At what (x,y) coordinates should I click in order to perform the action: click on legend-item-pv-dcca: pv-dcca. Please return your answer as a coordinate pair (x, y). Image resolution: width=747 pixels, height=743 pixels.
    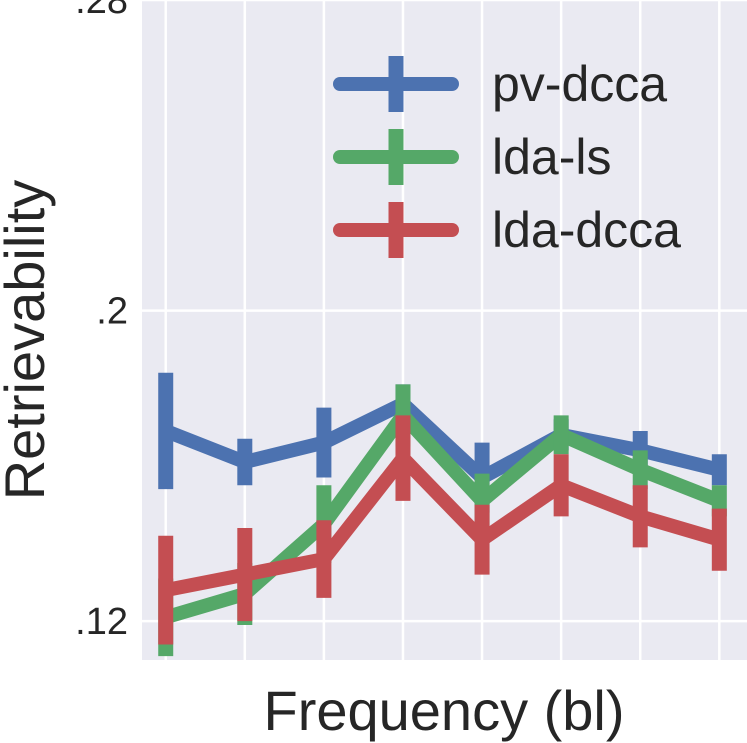
    Looking at the image, I should click on (500, 84).